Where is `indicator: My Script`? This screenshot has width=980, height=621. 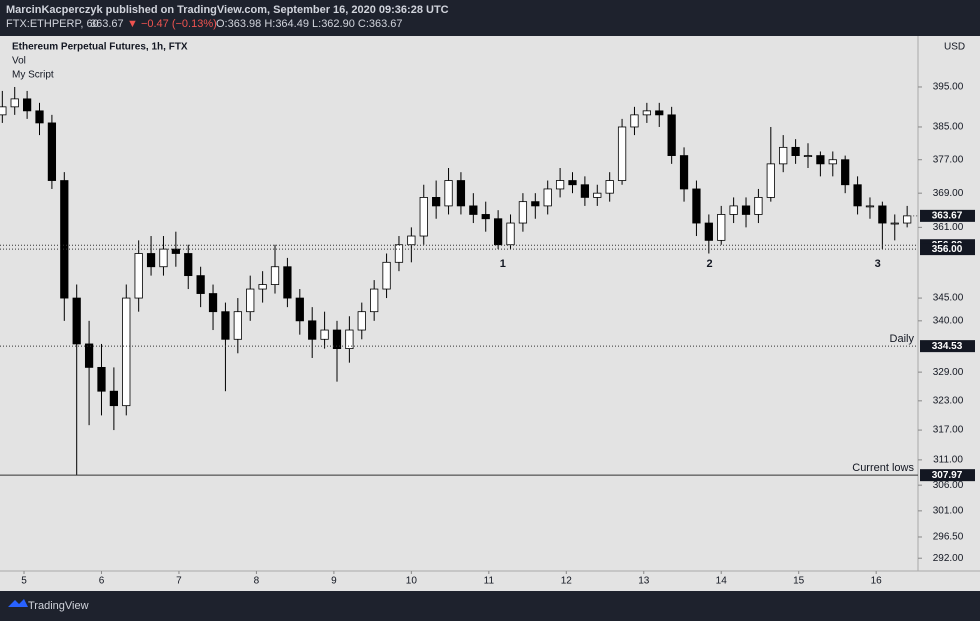
indicator: My Script is located at coordinates (33, 75).